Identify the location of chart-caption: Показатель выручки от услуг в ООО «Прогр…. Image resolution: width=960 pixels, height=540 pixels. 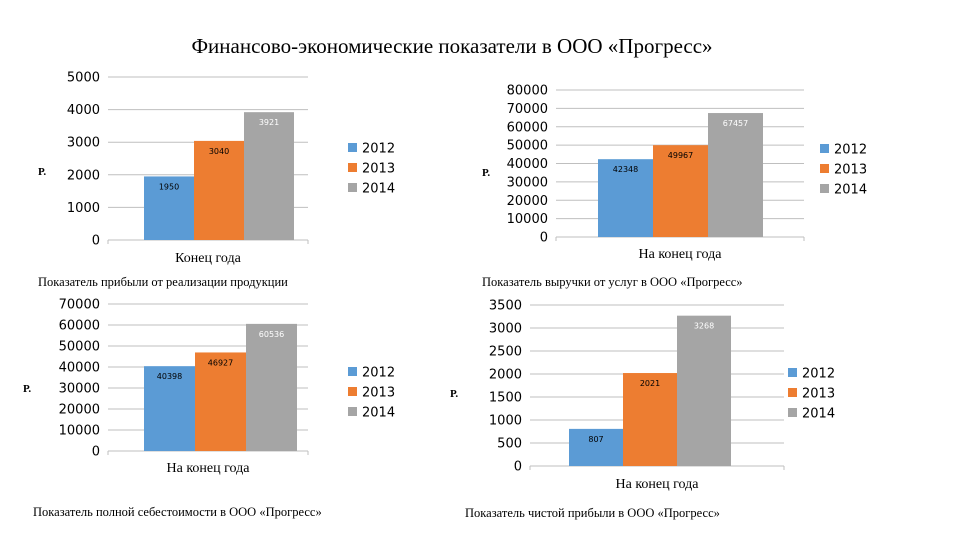
(612, 282).